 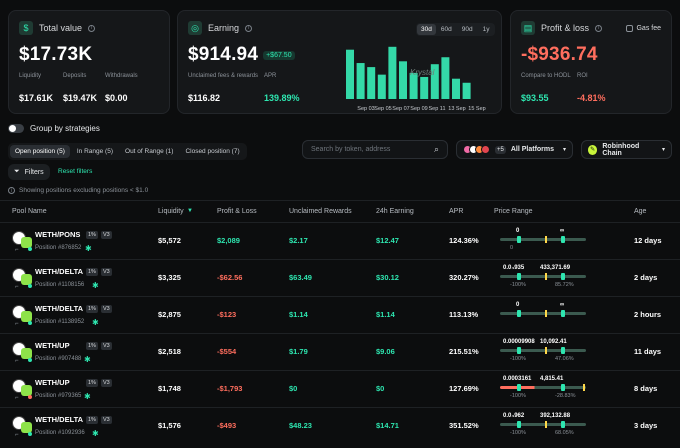 I want to click on x-tick-label: 13 Sep, so click(x=456, y=109).